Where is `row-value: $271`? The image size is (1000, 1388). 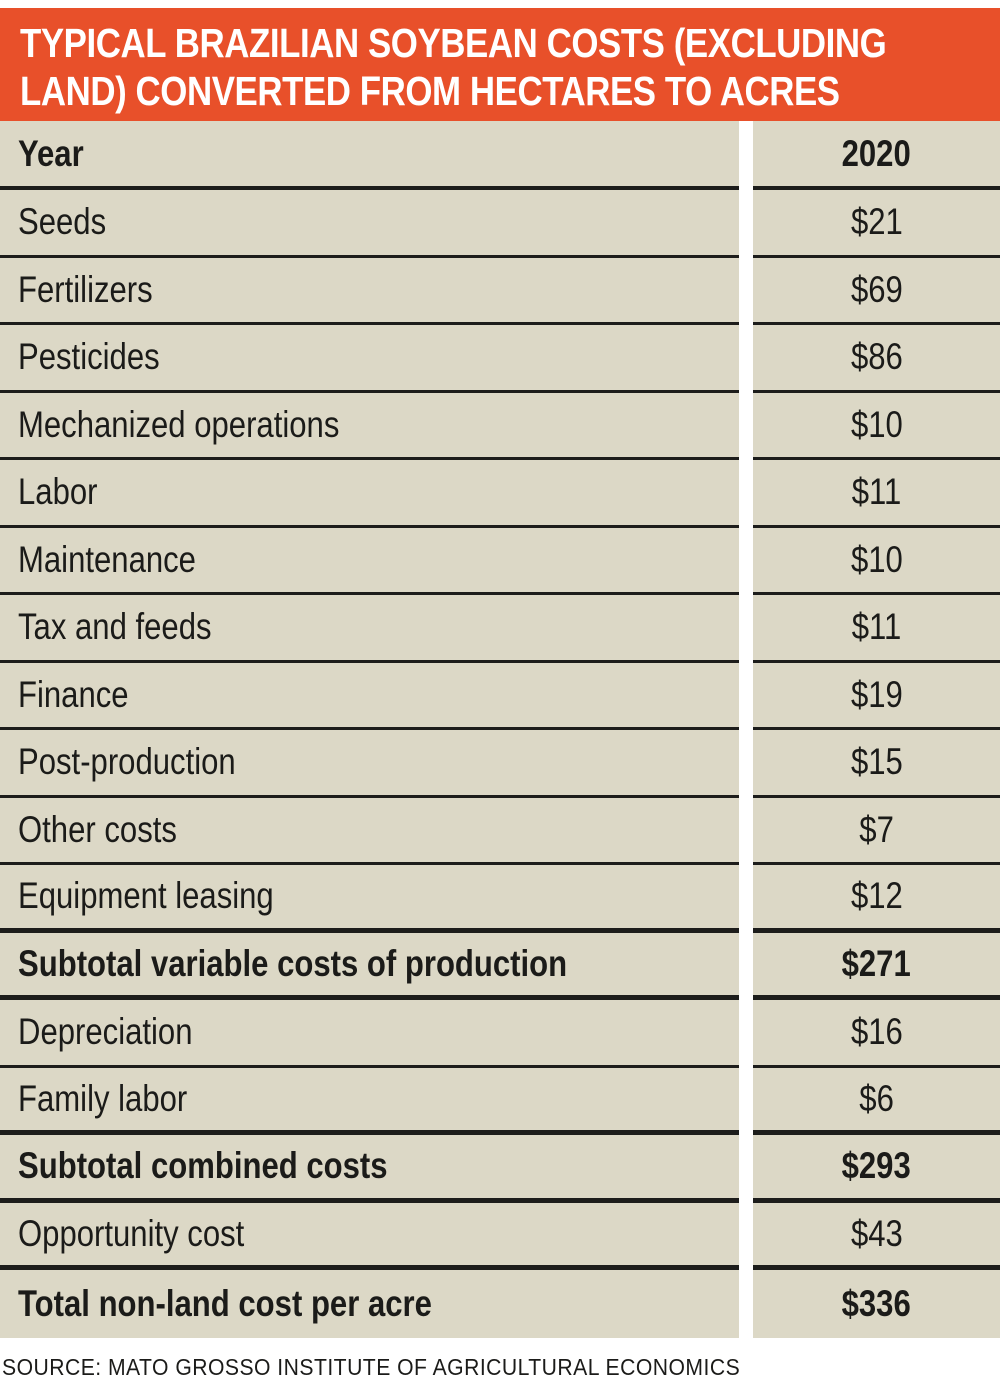 row-value: $271 is located at coordinates (876, 963).